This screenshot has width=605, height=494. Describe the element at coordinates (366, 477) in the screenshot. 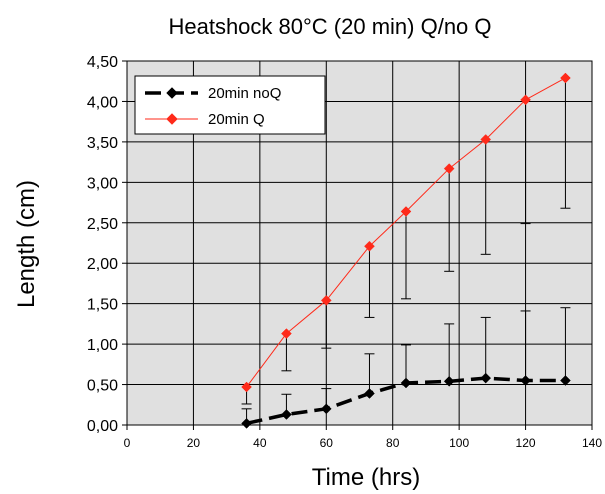

I see `x-axis-title: Time (hrs)` at that location.